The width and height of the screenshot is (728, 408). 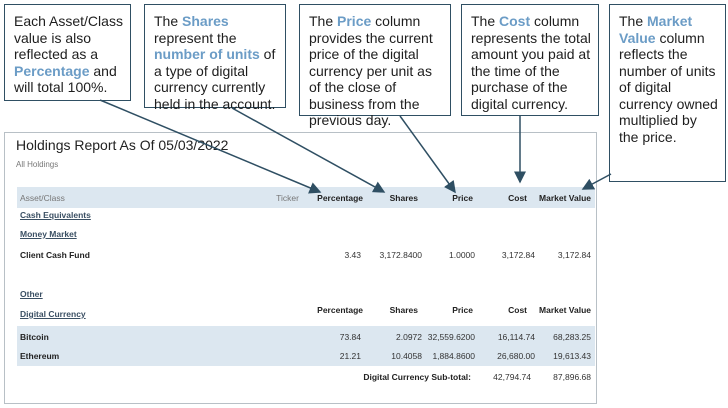 I want to click on row-name: Client Cash Fund, so click(x=55, y=255).